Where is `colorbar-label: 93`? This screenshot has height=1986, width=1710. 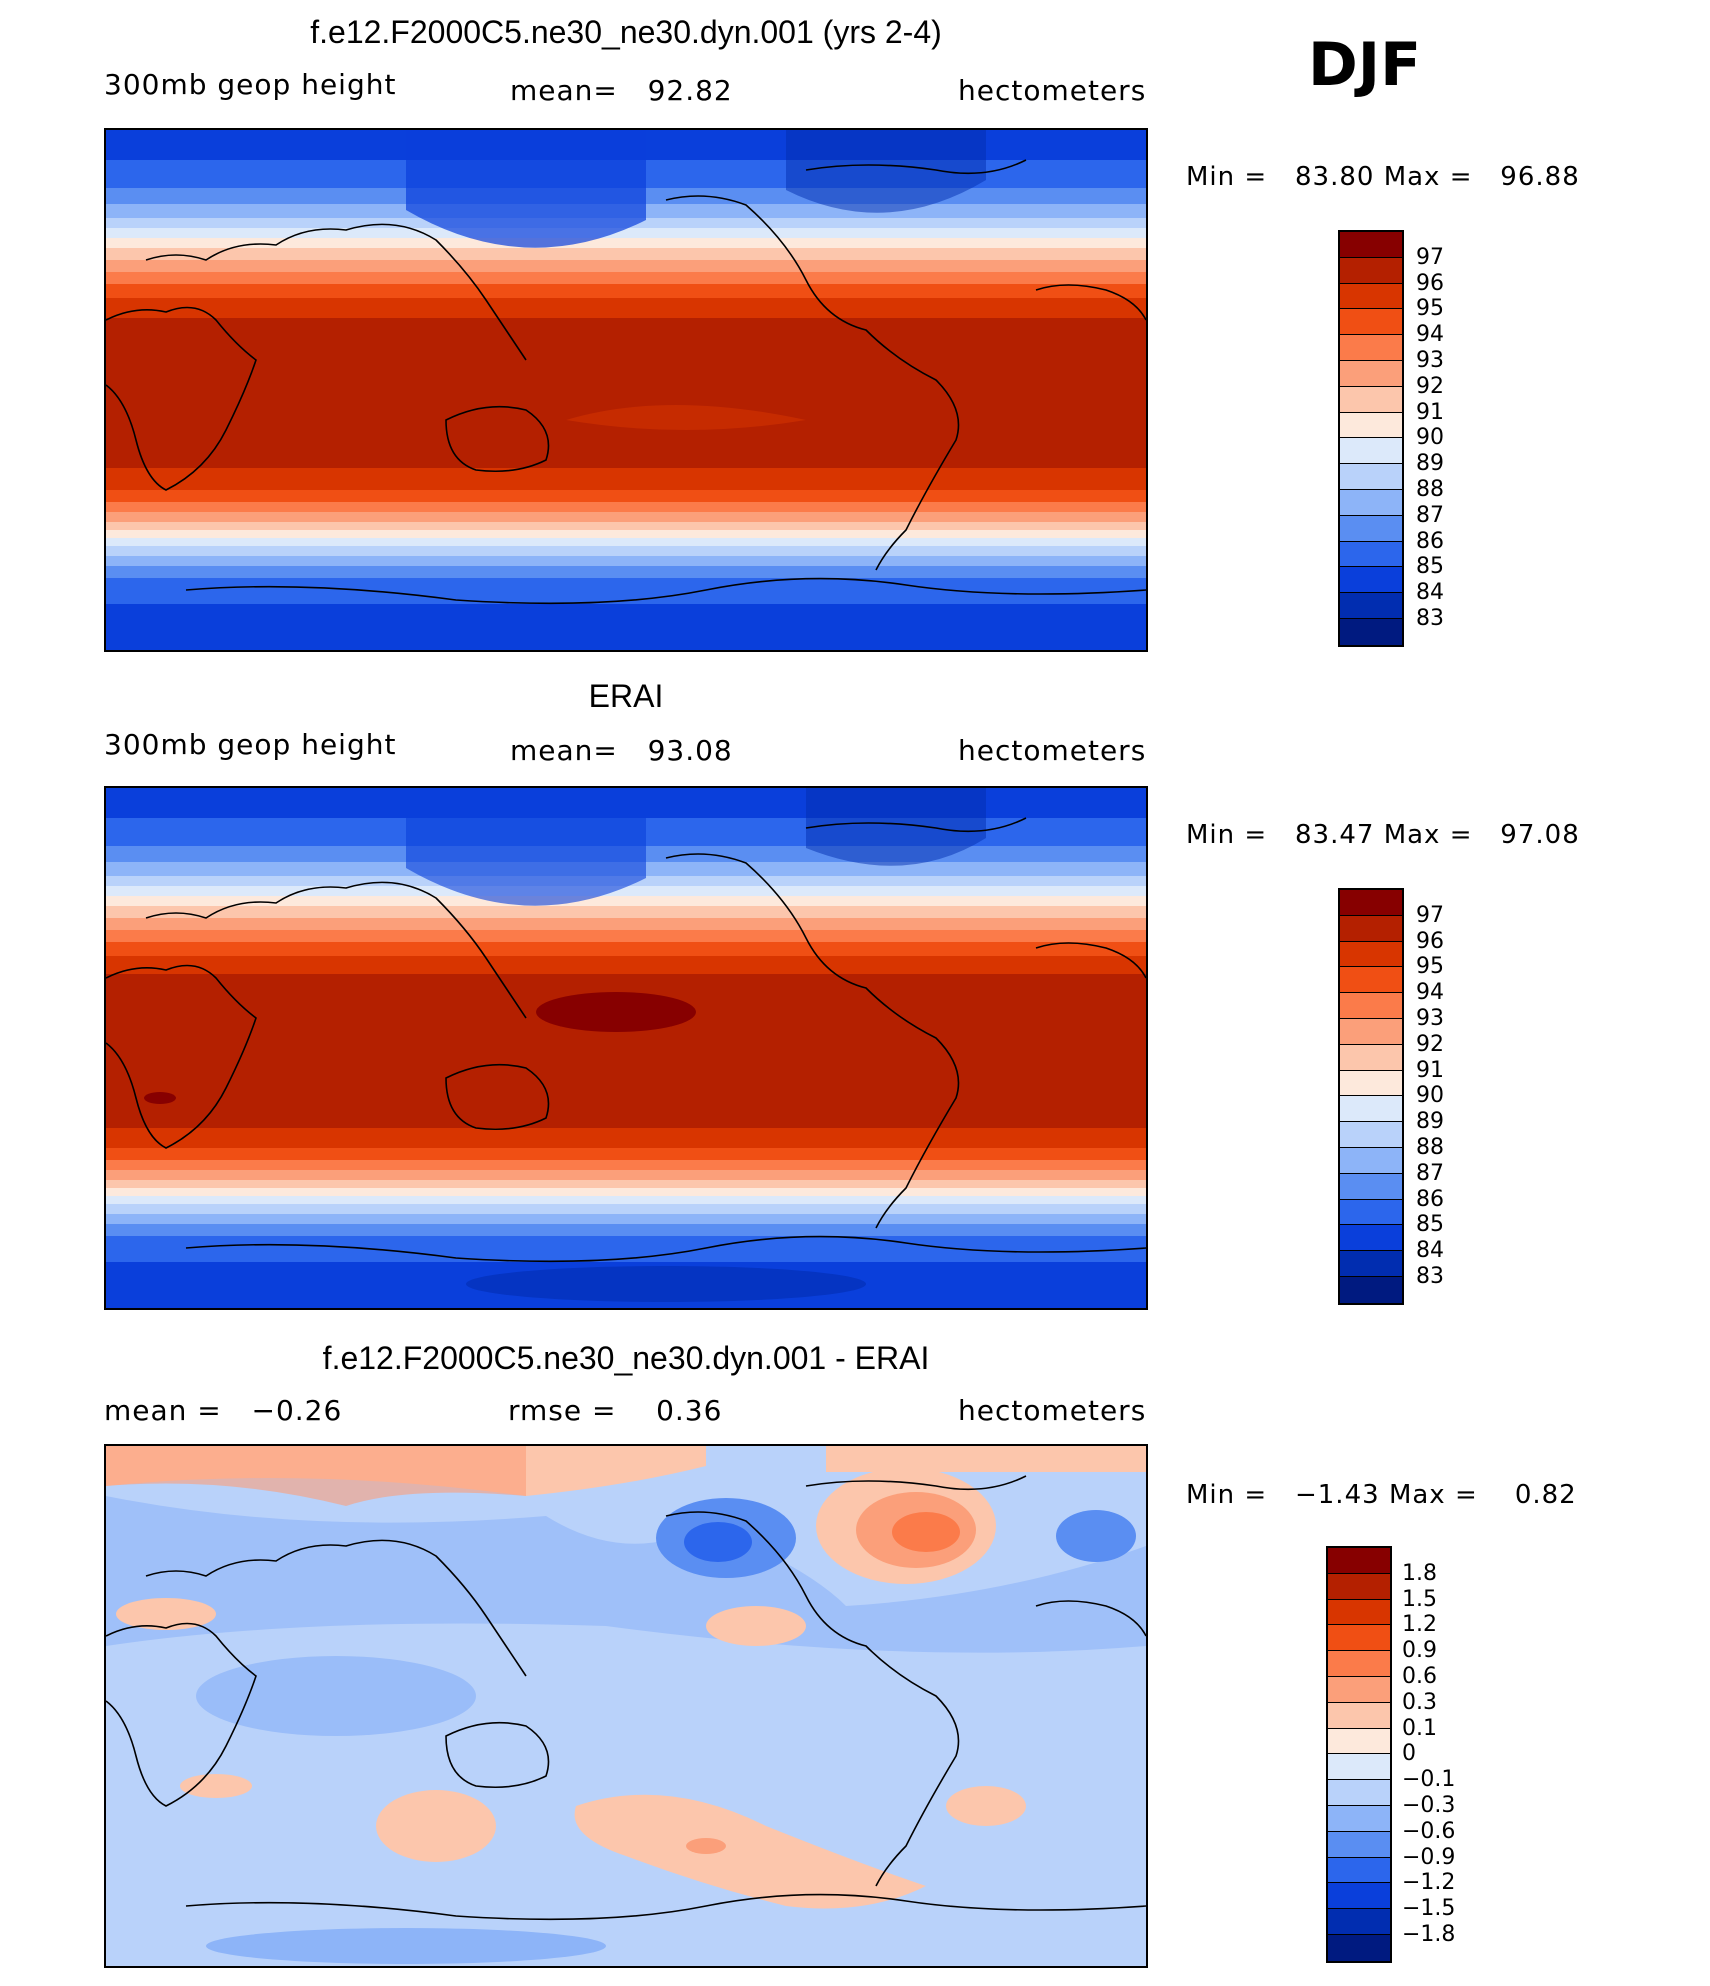
colorbar-label: 93 is located at coordinates (1430, 360).